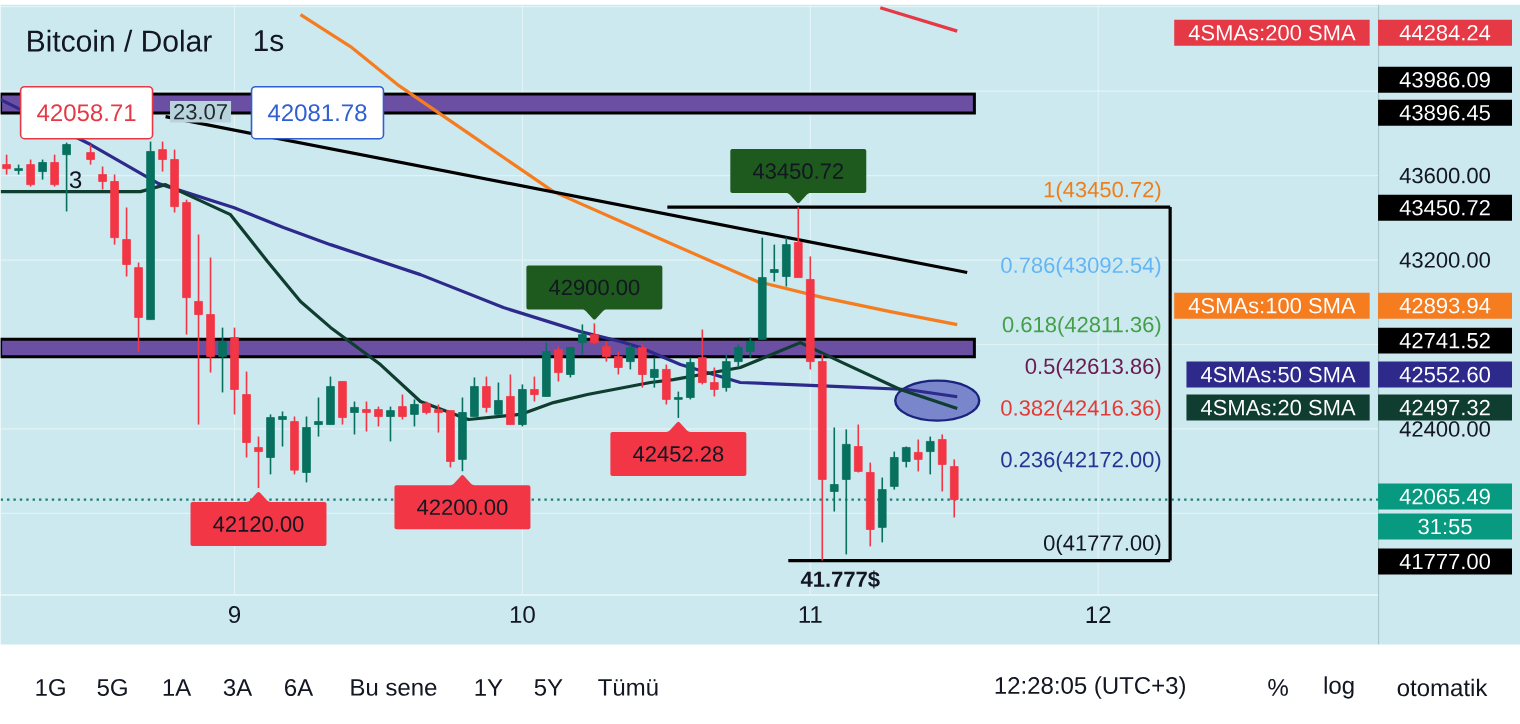 The height and width of the screenshot is (724, 1520). Describe the element at coordinates (1444, 112) in the screenshot. I see `text: 43896.45` at that location.